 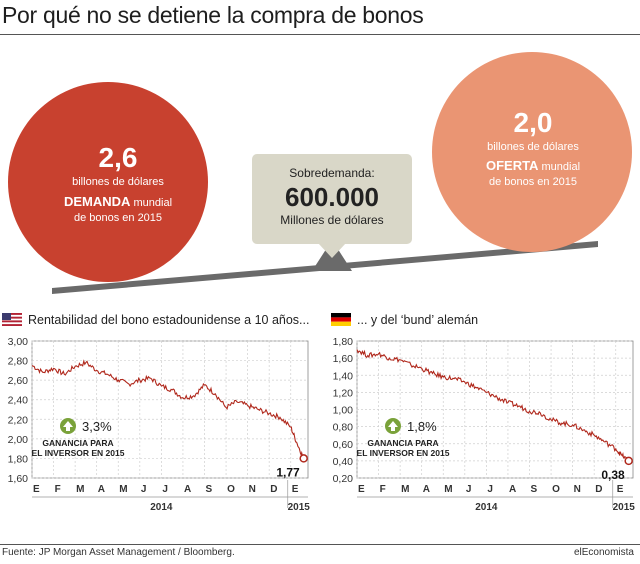 What do you see at coordinates (343, 428) in the screenshot?
I see `y-tick-label: 0,80` at bounding box center [343, 428].